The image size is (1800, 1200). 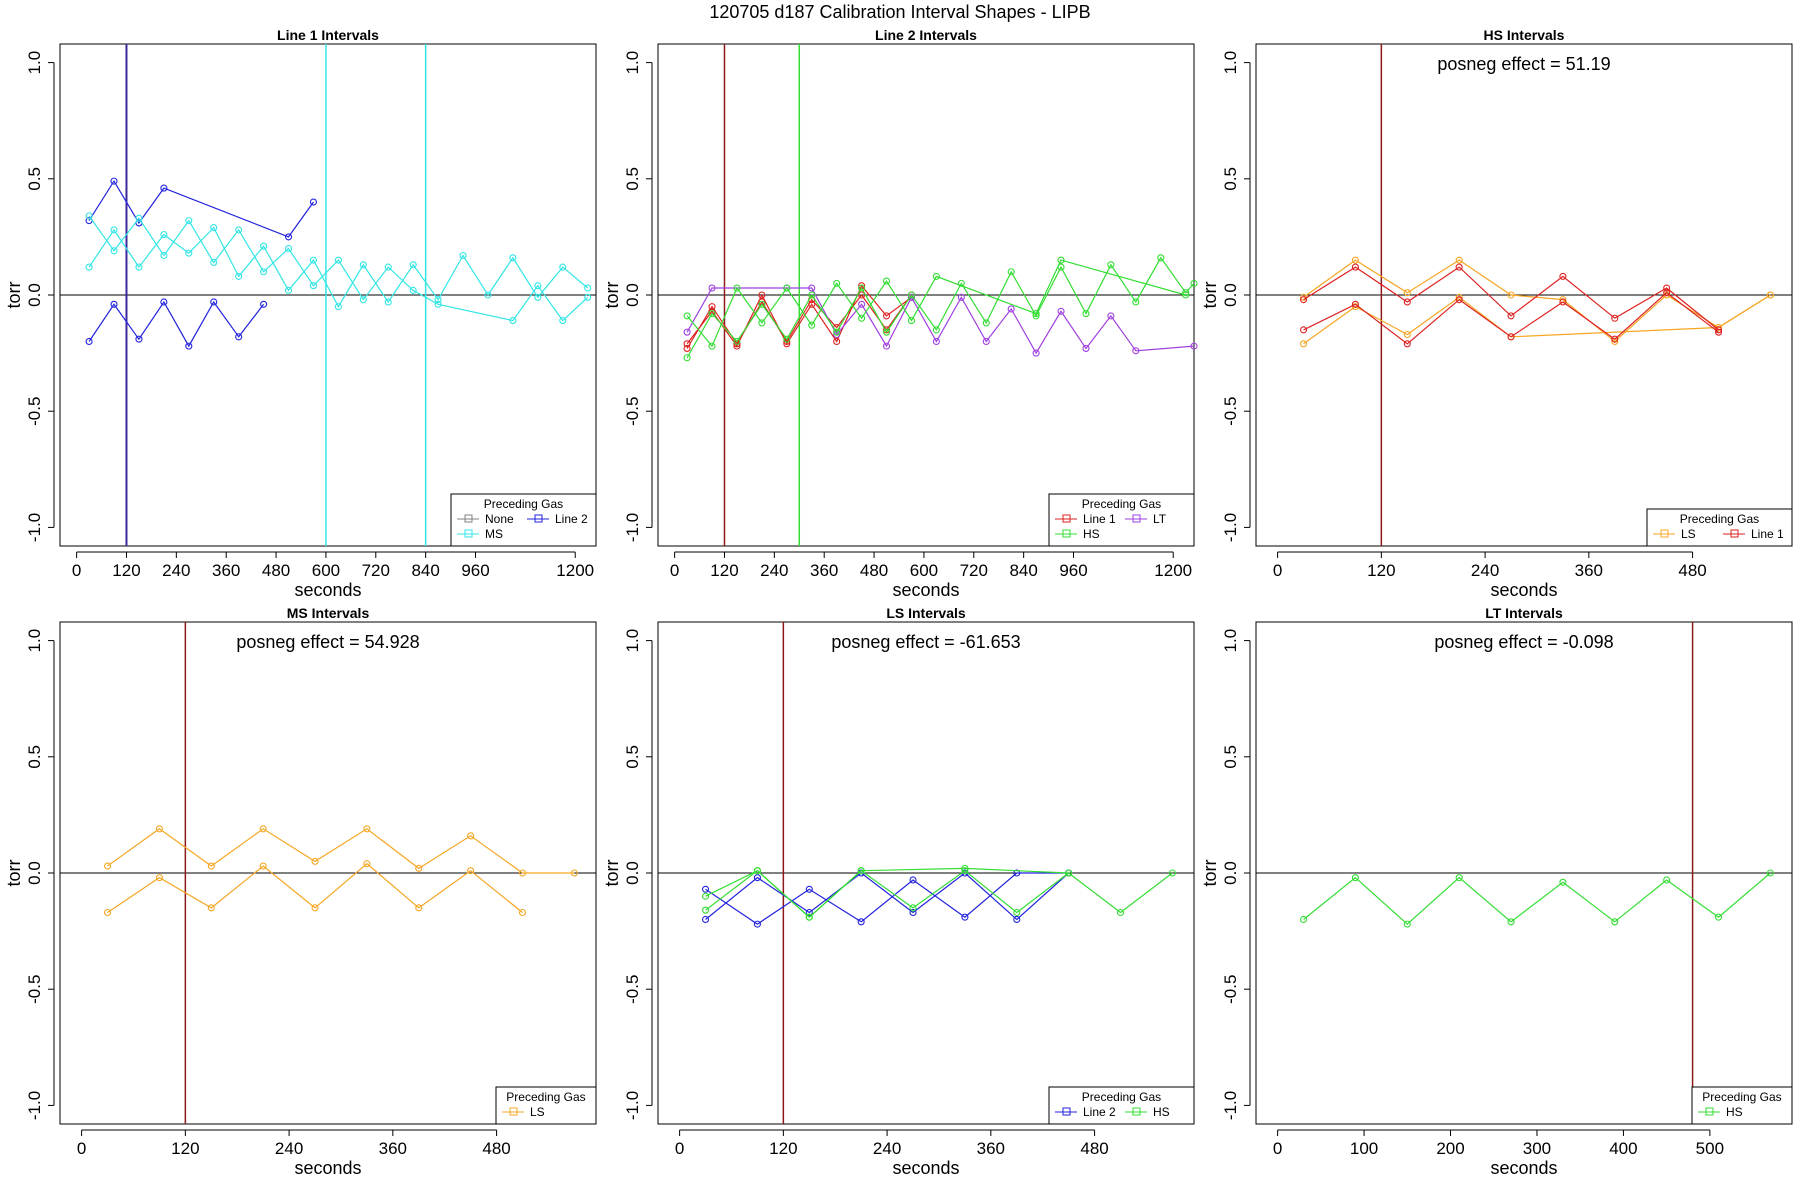 What do you see at coordinates (1623, 1148) in the screenshot?
I see `x-tick-label: 400` at bounding box center [1623, 1148].